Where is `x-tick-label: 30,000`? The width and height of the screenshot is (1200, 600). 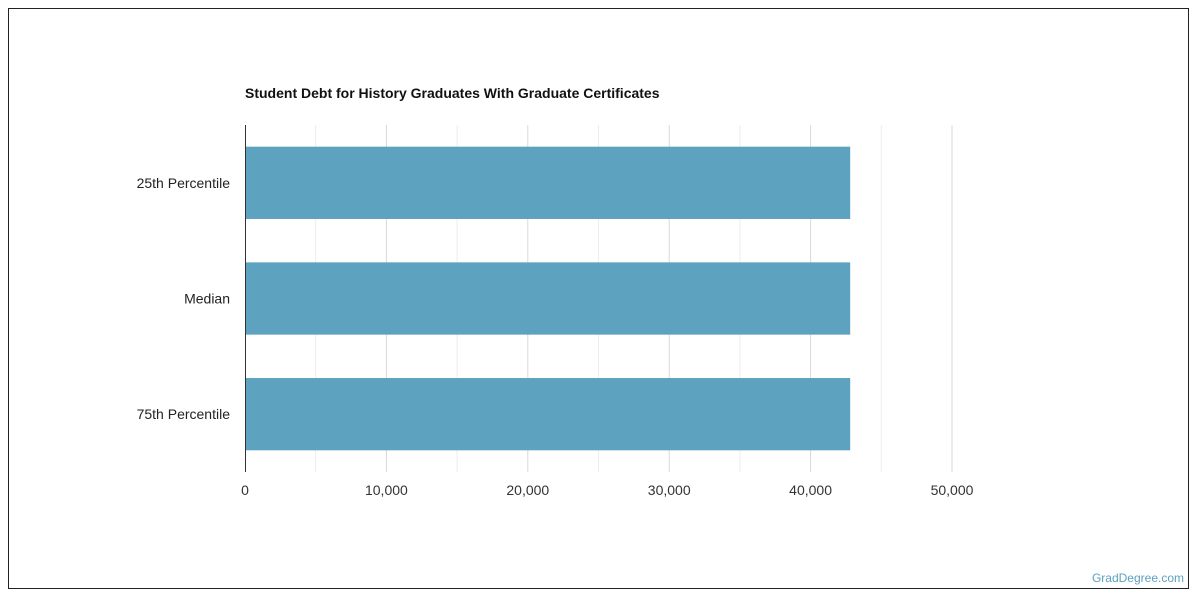
x-tick-label: 30,000 is located at coordinates (669, 490).